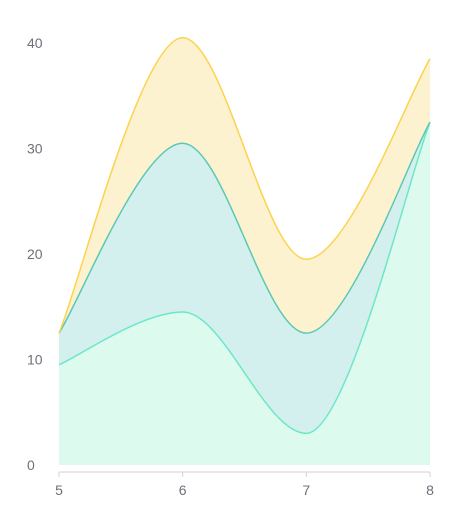 This screenshot has width=450, height=510. Describe the element at coordinates (35, 360) in the screenshot. I see `y-tick-label: 10` at that location.